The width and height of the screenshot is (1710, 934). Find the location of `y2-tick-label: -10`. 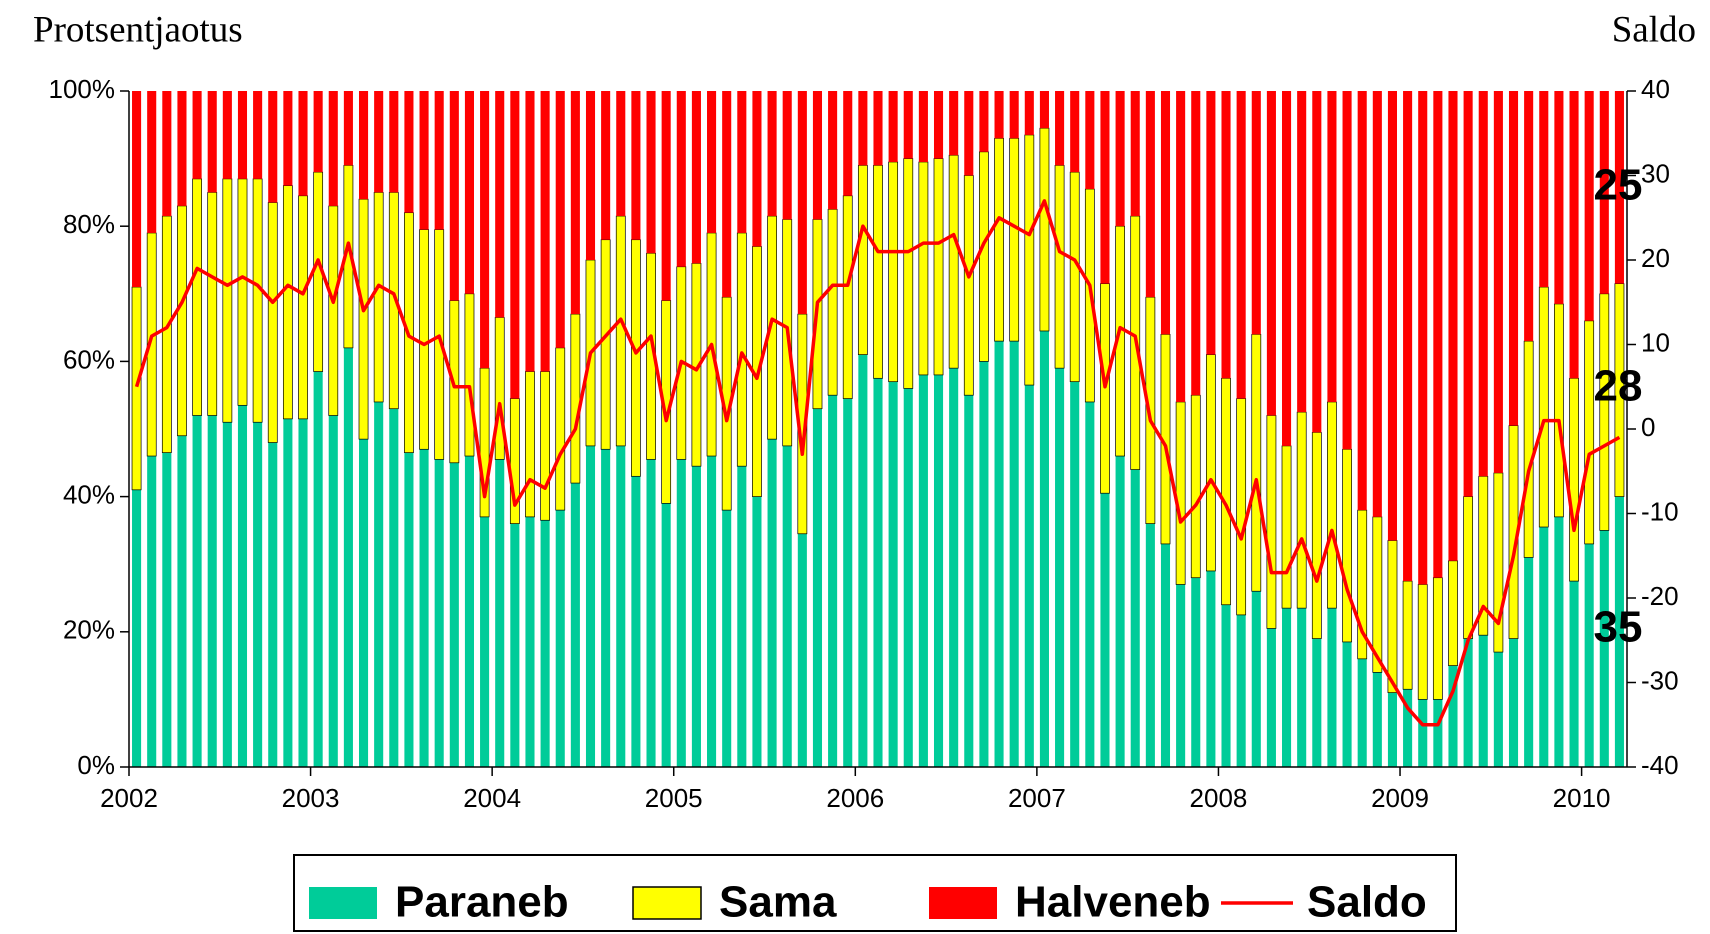

y2-tick-label: -10 is located at coordinates (1660, 511).